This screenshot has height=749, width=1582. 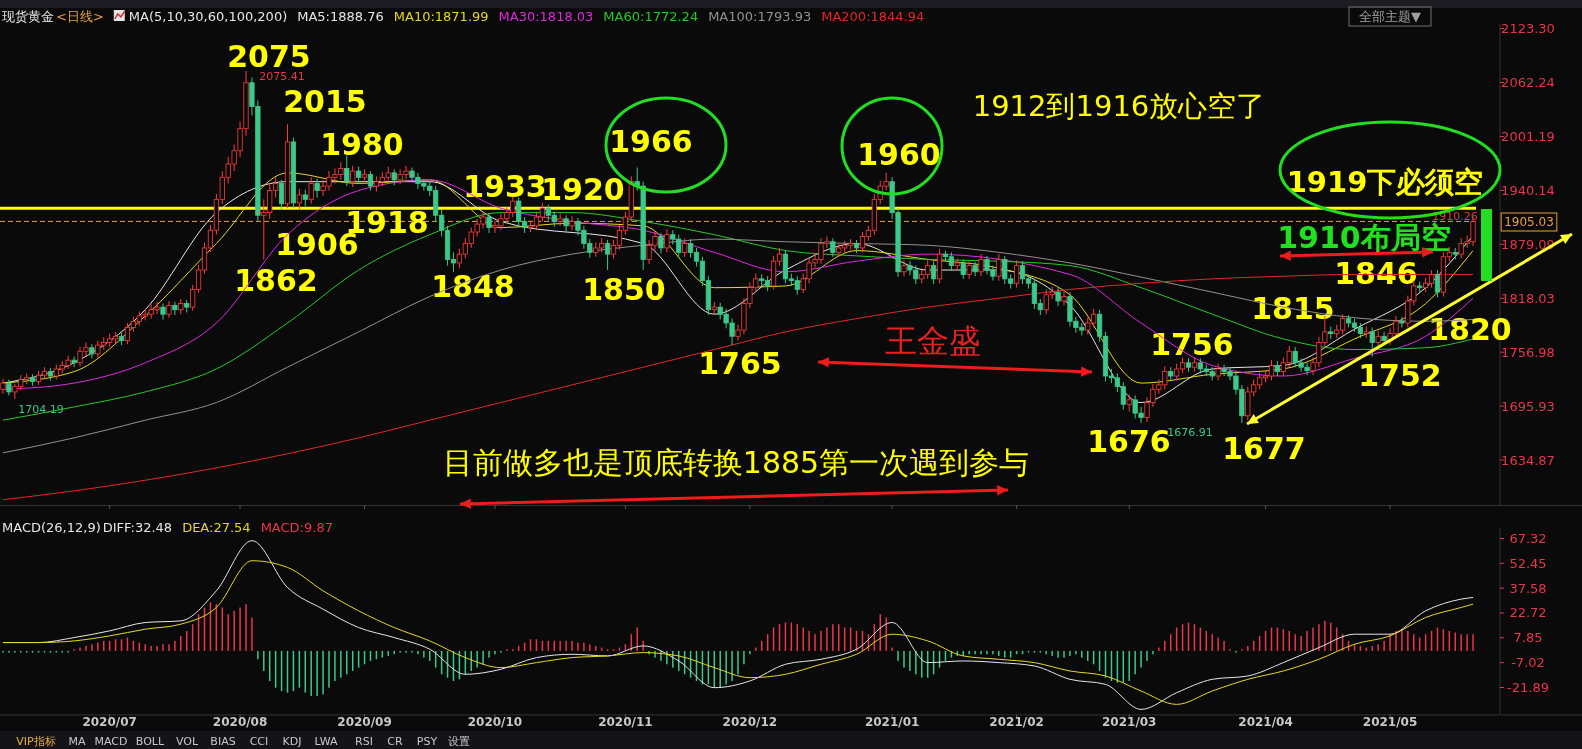 What do you see at coordinates (187, 741) in the screenshot?
I see `text: VOL` at bounding box center [187, 741].